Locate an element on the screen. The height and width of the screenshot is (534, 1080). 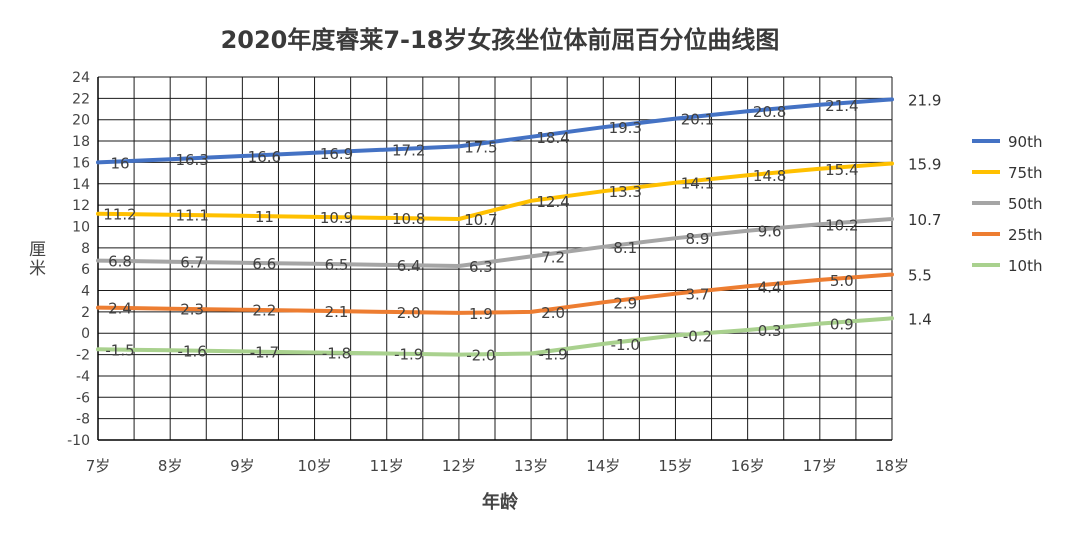
y-axis-label: 厘米 is located at coordinates (35, 259).